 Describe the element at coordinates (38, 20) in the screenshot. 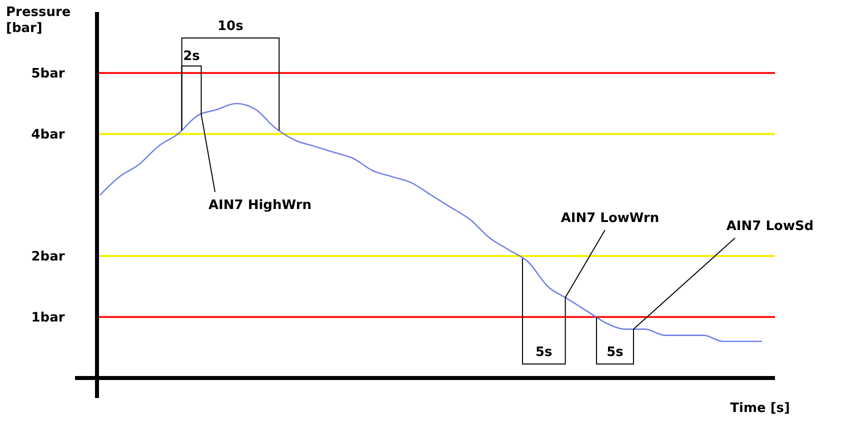

I see `y-axis-title: Pressure [bar]` at that location.